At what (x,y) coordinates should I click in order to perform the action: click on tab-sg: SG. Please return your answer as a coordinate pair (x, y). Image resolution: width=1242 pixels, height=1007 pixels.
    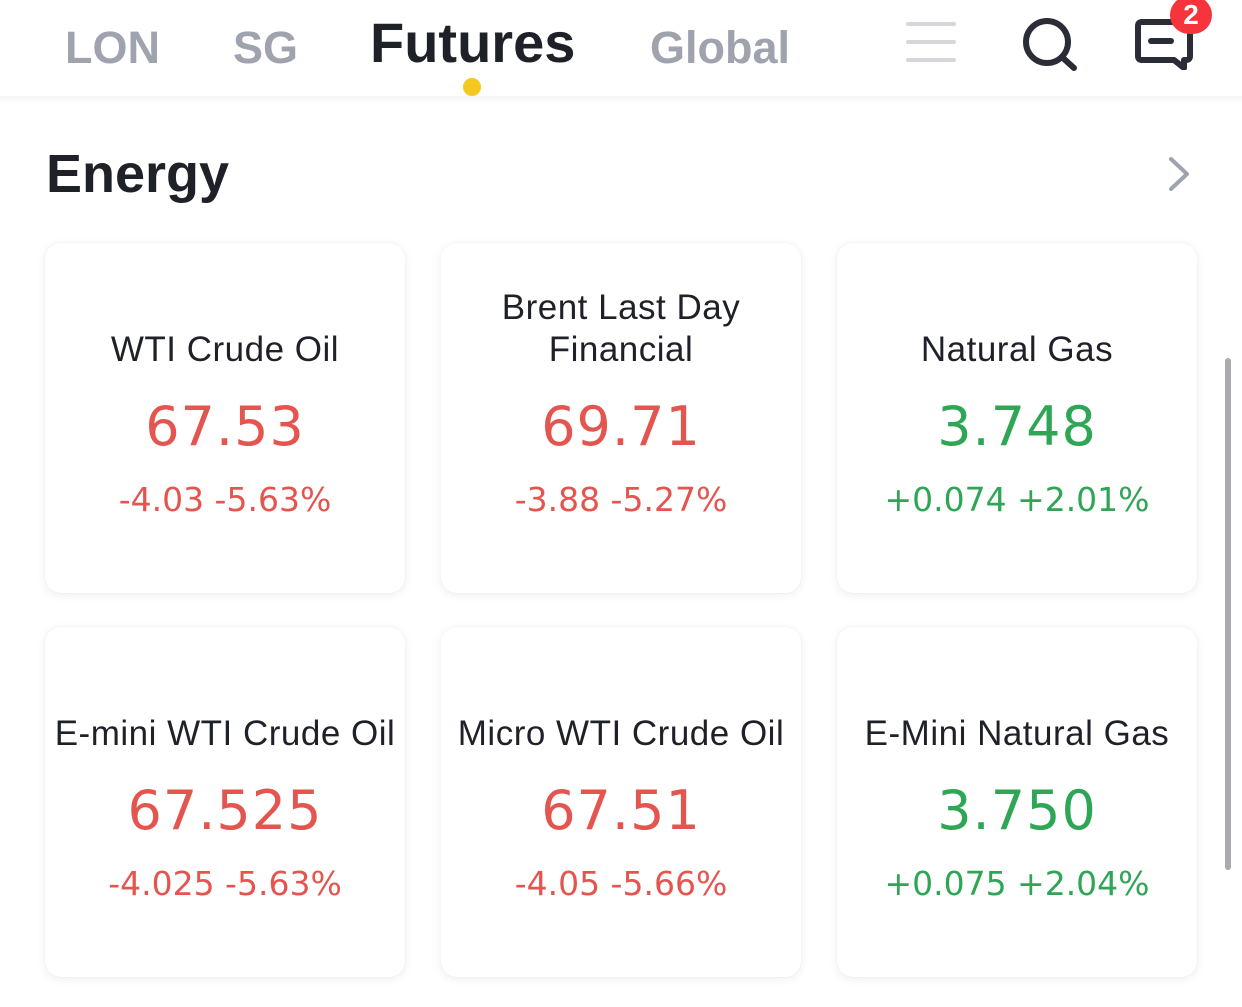
    Looking at the image, I should click on (266, 47).